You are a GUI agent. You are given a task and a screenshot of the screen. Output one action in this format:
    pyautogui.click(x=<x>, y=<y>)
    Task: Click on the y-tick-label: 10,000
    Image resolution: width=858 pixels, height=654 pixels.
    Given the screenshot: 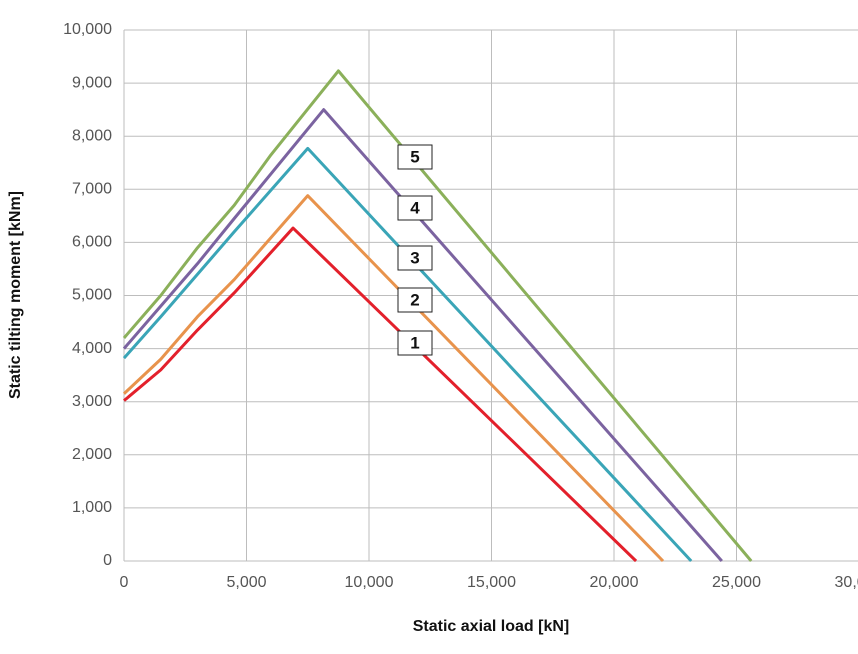 What is the action you would take?
    pyautogui.click(x=87, y=29)
    